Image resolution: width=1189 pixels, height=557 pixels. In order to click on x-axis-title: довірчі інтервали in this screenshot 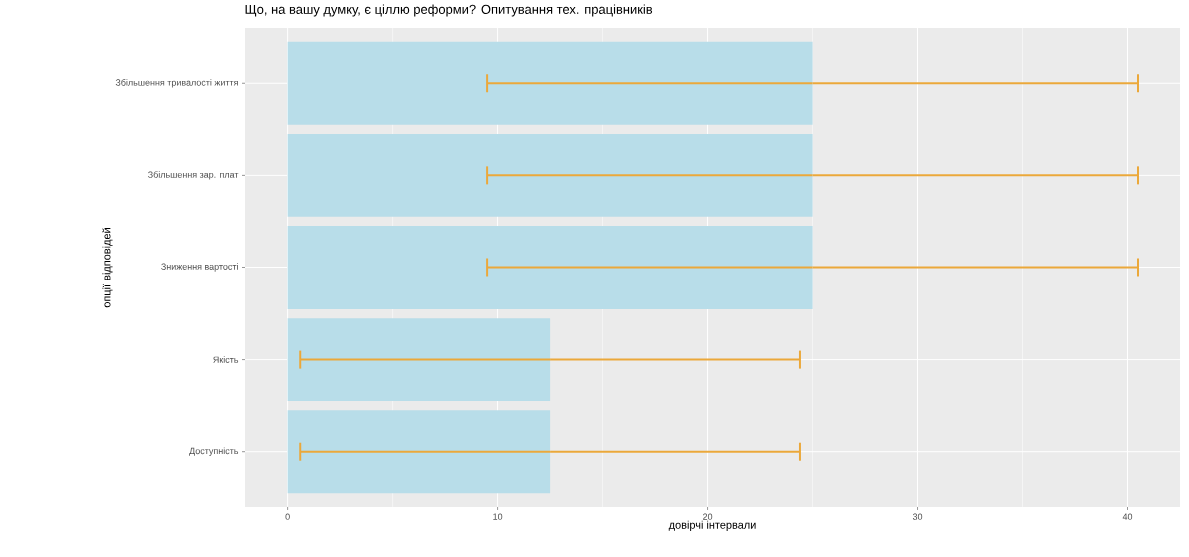, I will do `click(712, 525)`.